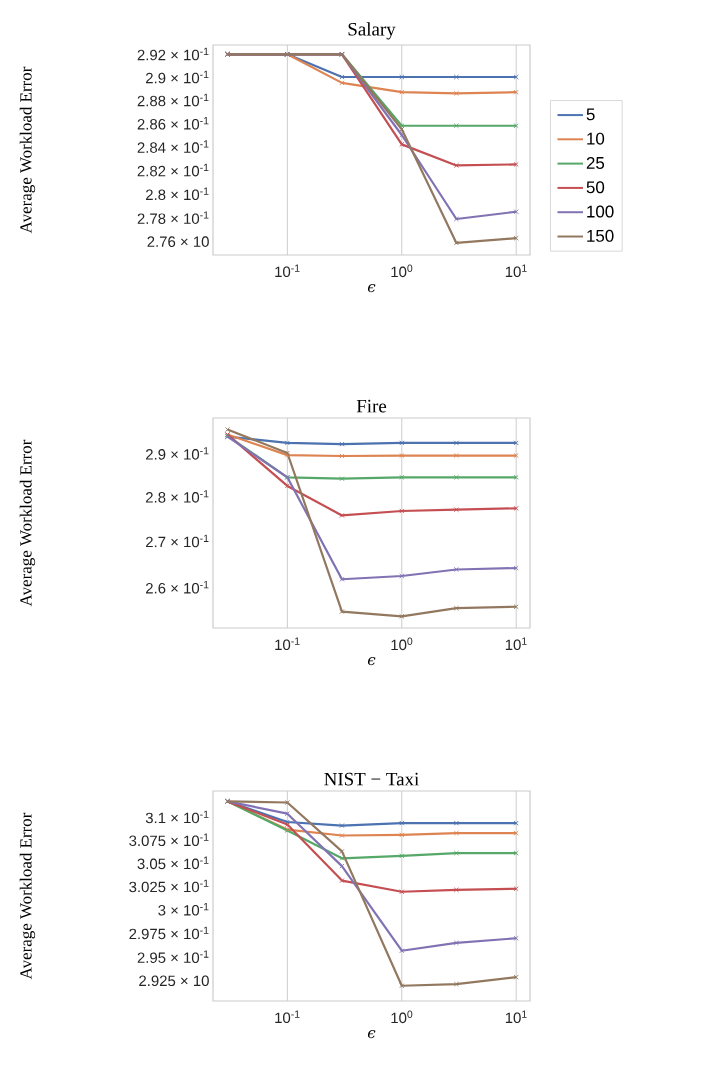 Image resolution: width=709 pixels, height=1089 pixels. What do you see at coordinates (595, 162) in the screenshot?
I see `legend-label: 25` at bounding box center [595, 162].